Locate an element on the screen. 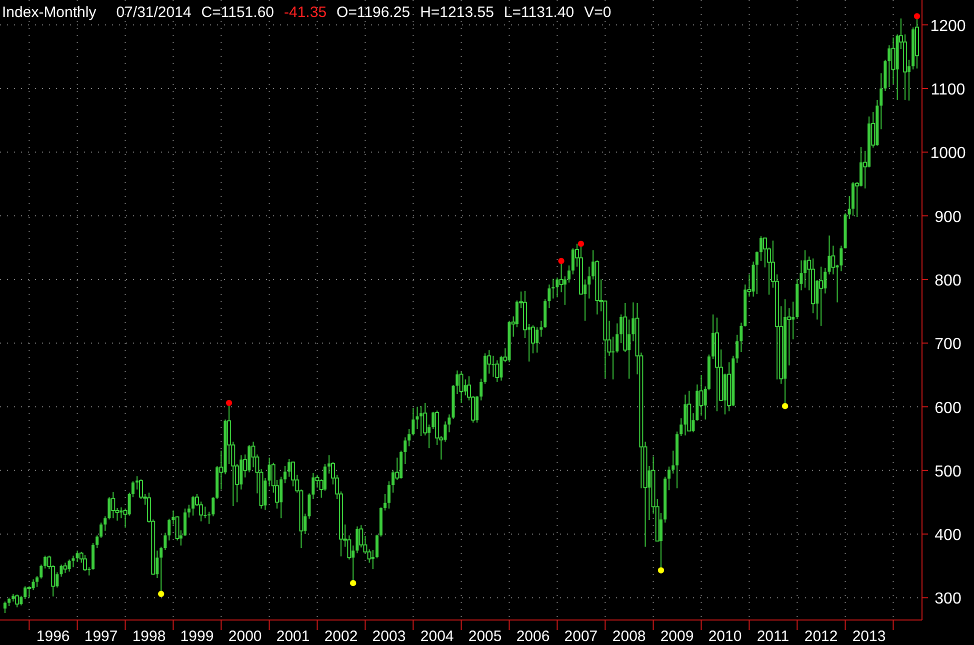 Image resolution: width=974 pixels, height=645 pixels. x-tick-label: 2004 is located at coordinates (437, 636).